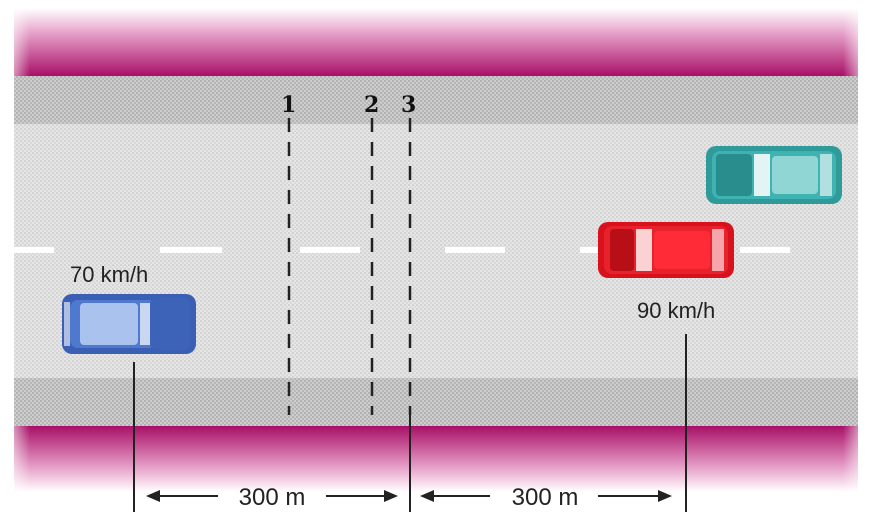 The image size is (873, 529). Describe the element at coordinates (288, 105) in the screenshot. I see `marker-label-1: 1` at that location.